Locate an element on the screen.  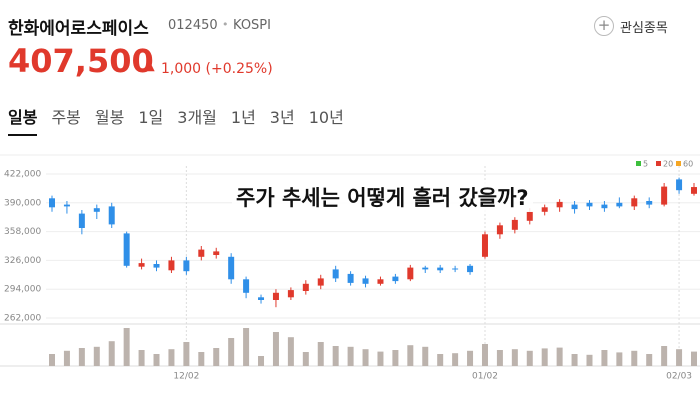
watch-label: 관심종목 is located at coordinates (644, 28).